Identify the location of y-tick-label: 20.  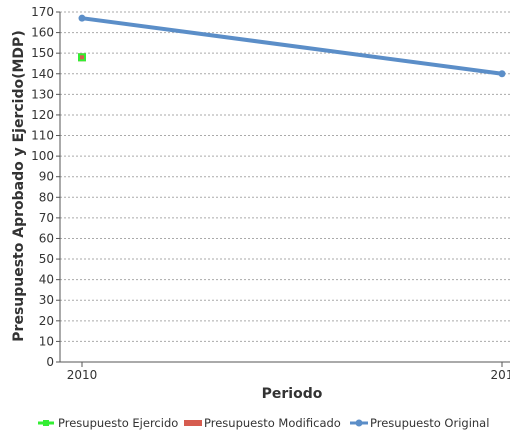
(46, 321).